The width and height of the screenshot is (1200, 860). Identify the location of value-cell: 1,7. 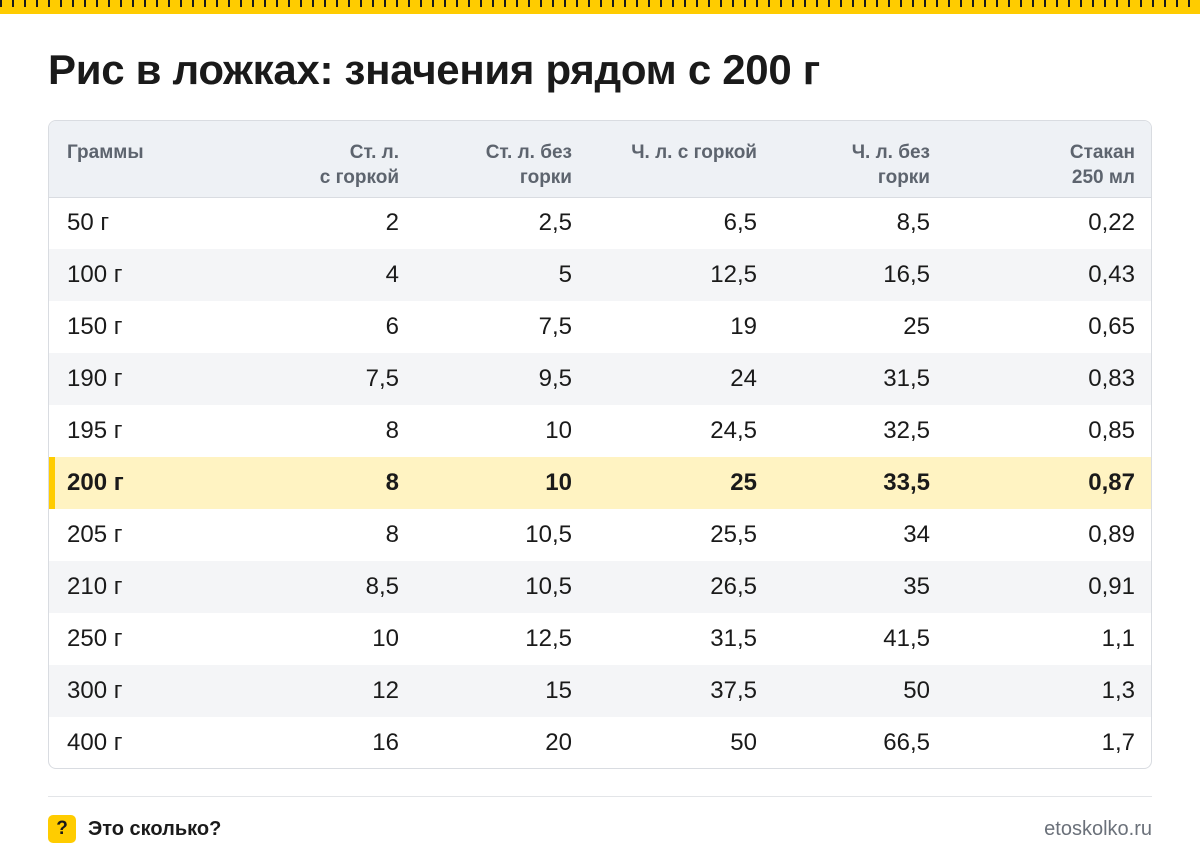
(1118, 742).